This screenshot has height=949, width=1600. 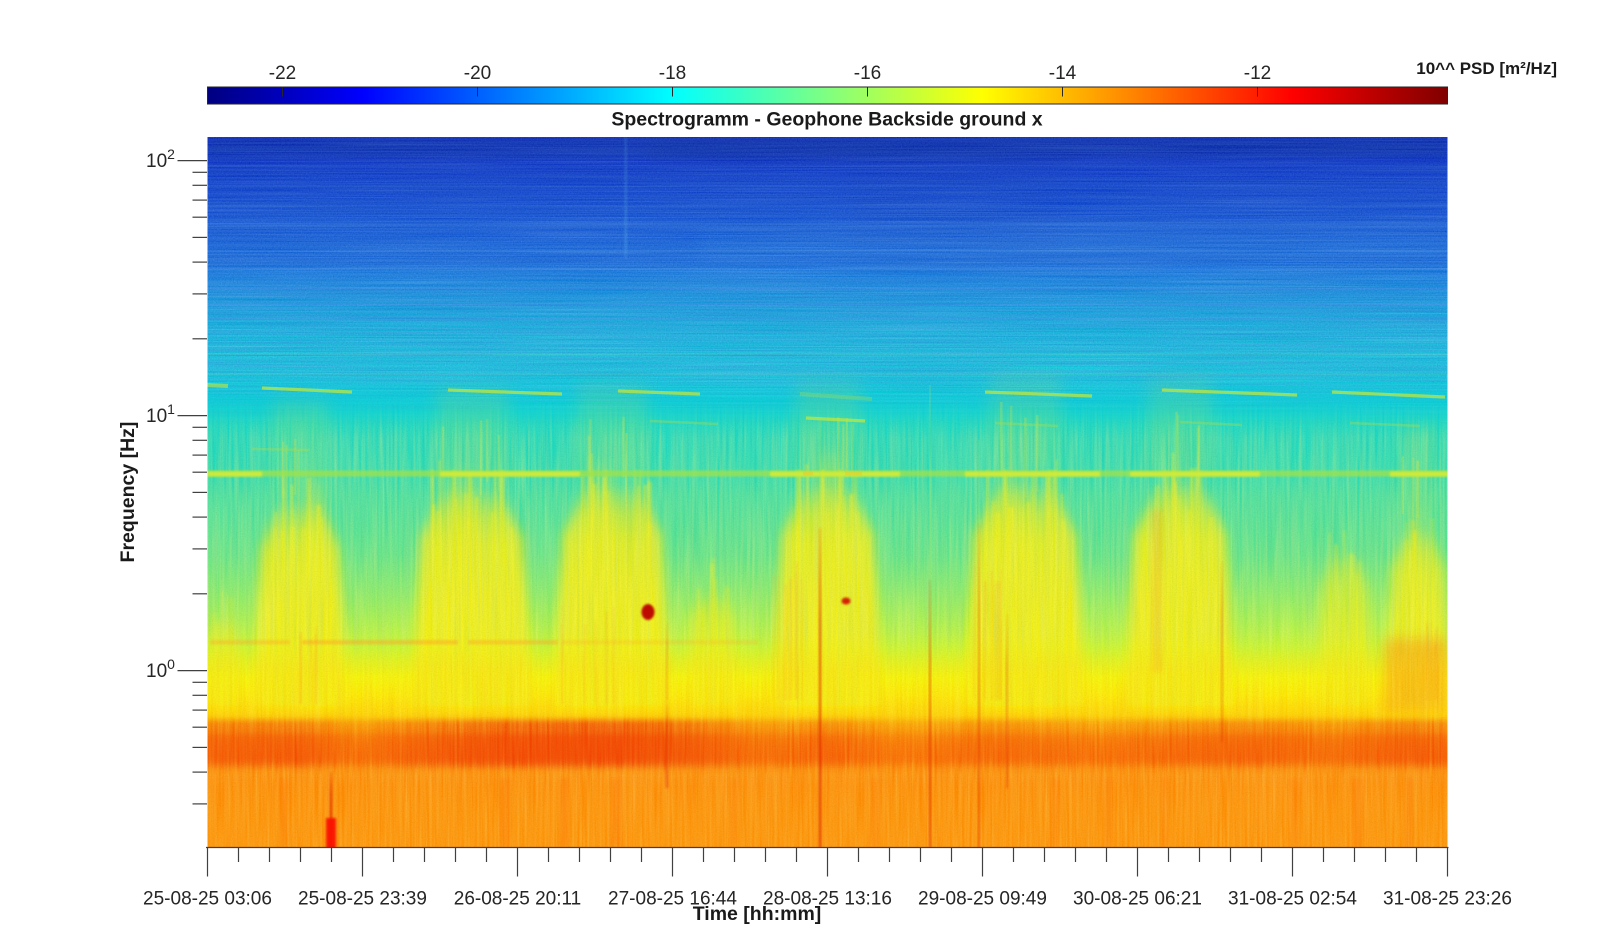 I want to click on svg-text: 27-08-25 16:44, so click(x=672, y=899).